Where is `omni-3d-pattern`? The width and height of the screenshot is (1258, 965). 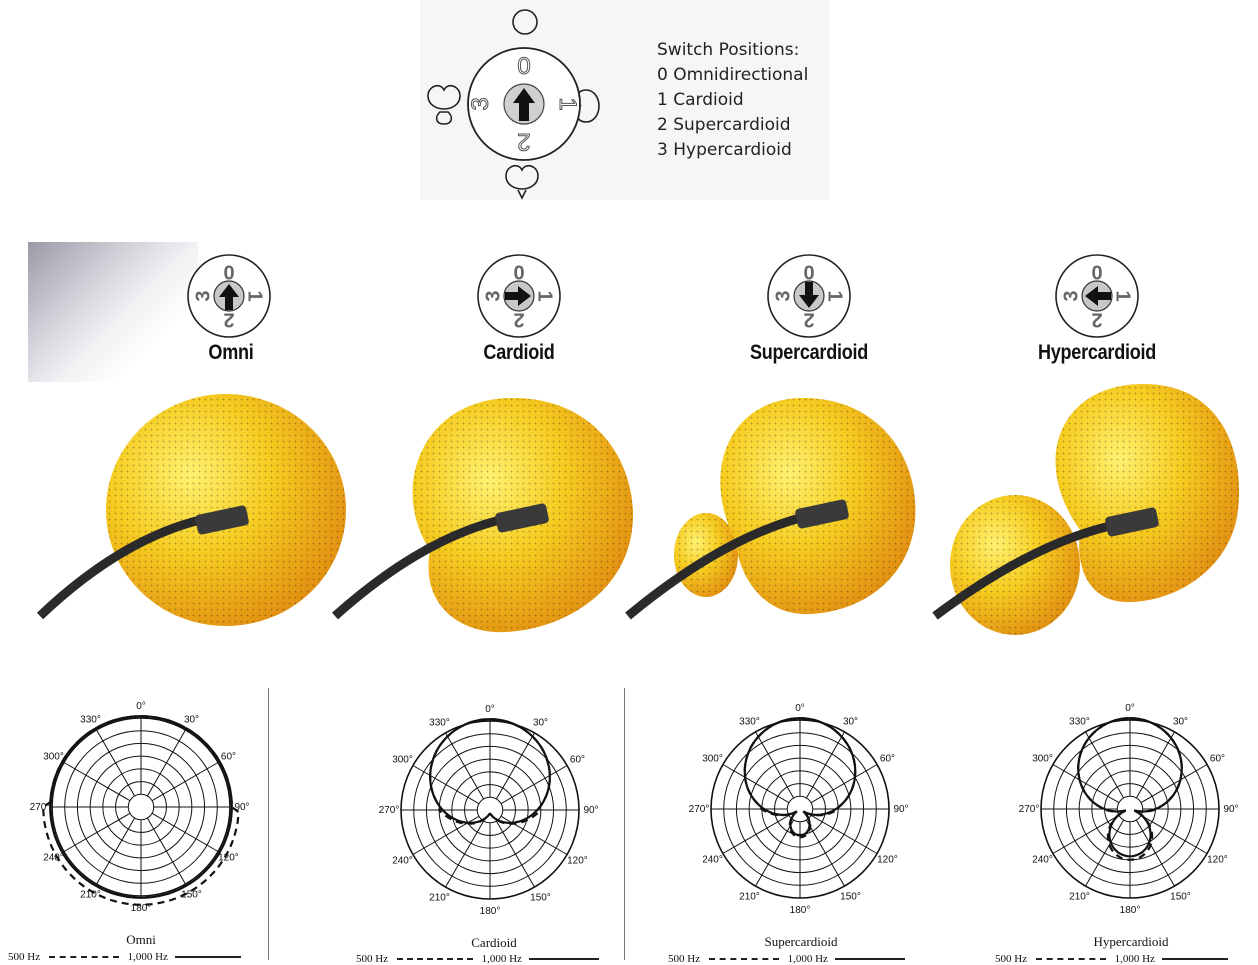 omni-3d-pattern is located at coordinates (191, 510).